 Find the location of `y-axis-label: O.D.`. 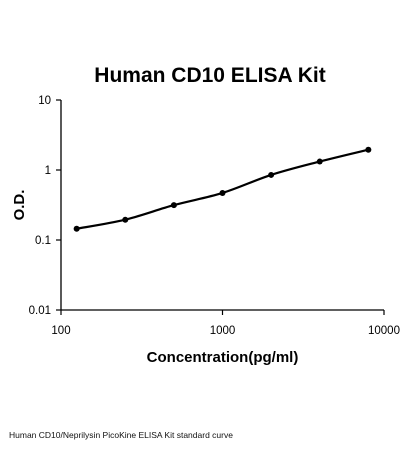

y-axis-label: O.D. is located at coordinates (19, 205).